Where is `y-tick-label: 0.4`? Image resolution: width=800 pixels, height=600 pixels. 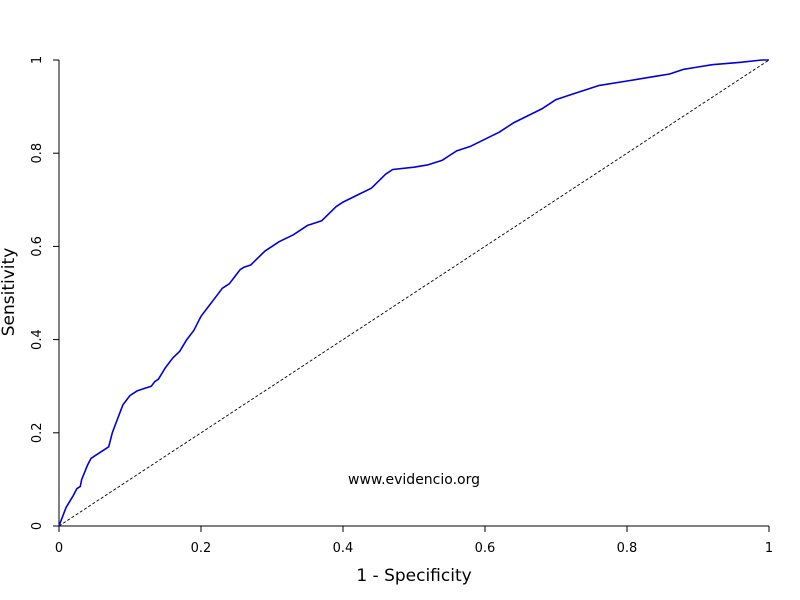
y-tick-label: 0.4 is located at coordinates (37, 339).